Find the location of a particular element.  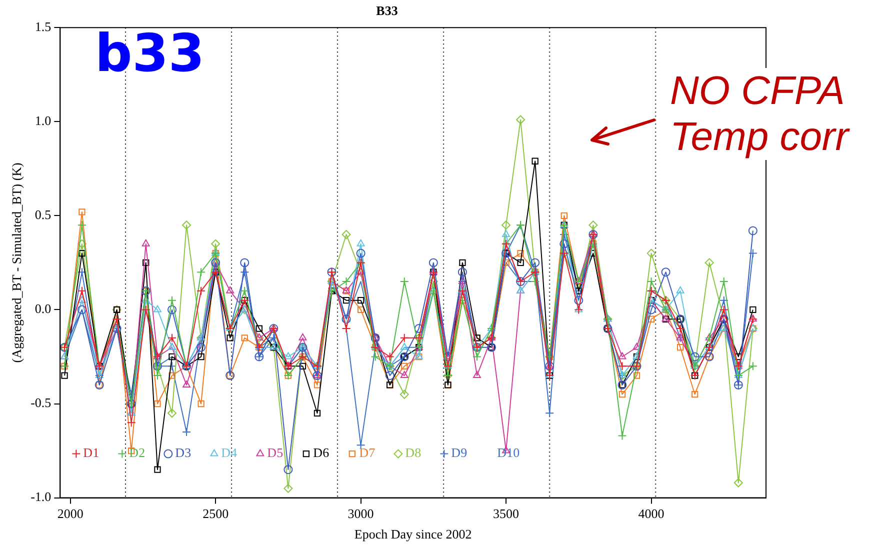

y-axis-title: (Aggregated_BT - Simulated_BT) (K) is located at coordinates (16, 262).